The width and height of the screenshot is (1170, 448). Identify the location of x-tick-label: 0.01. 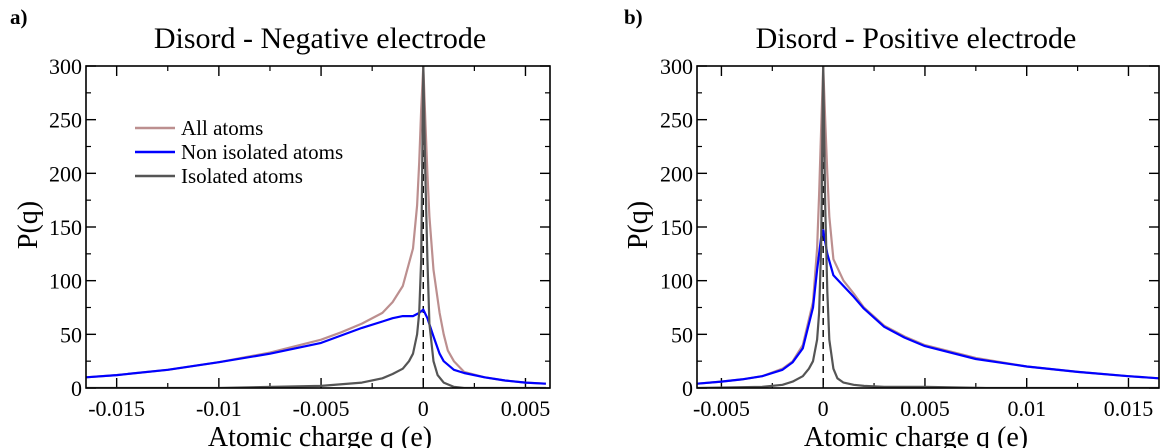
(1026, 408).